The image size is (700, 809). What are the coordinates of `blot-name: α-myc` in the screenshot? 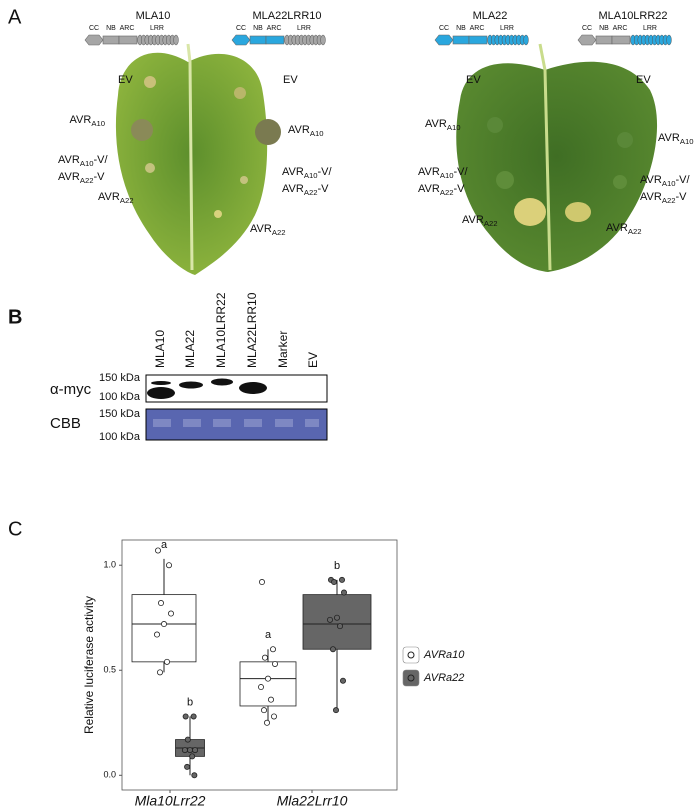 It's located at (71, 389).